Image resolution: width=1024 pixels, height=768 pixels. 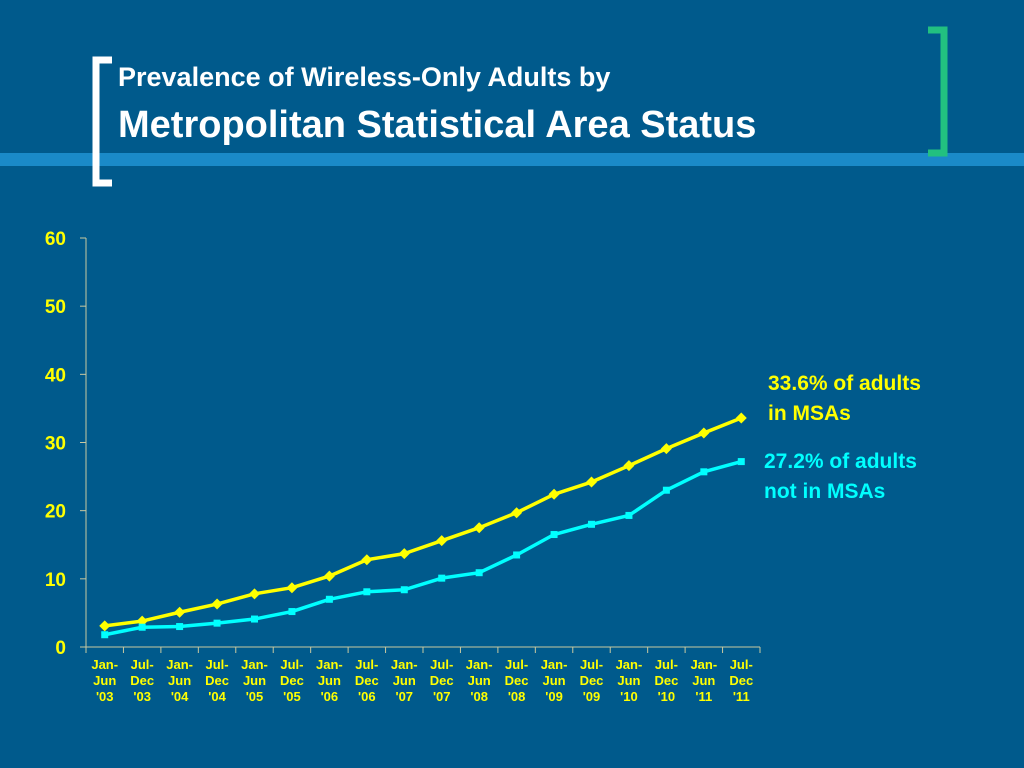 I want to click on x-tick-label: Jul-Dec '05, so click(x=292, y=680).